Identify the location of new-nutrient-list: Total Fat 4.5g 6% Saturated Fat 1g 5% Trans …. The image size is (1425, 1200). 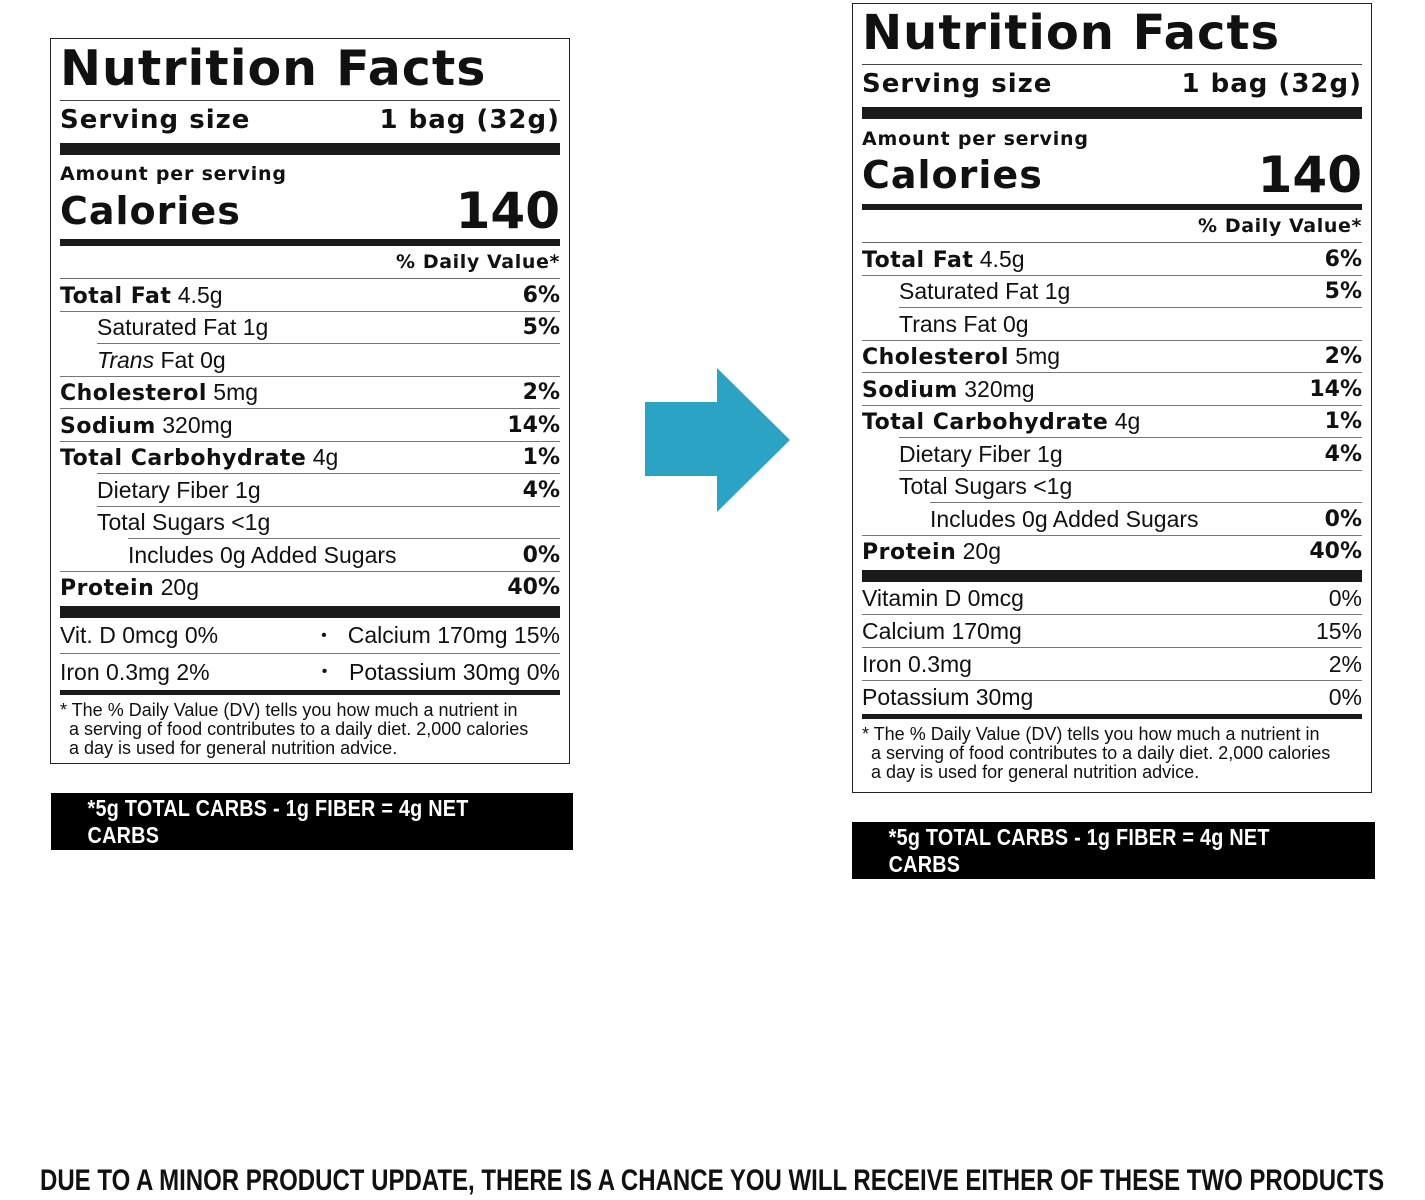
(1112, 405).